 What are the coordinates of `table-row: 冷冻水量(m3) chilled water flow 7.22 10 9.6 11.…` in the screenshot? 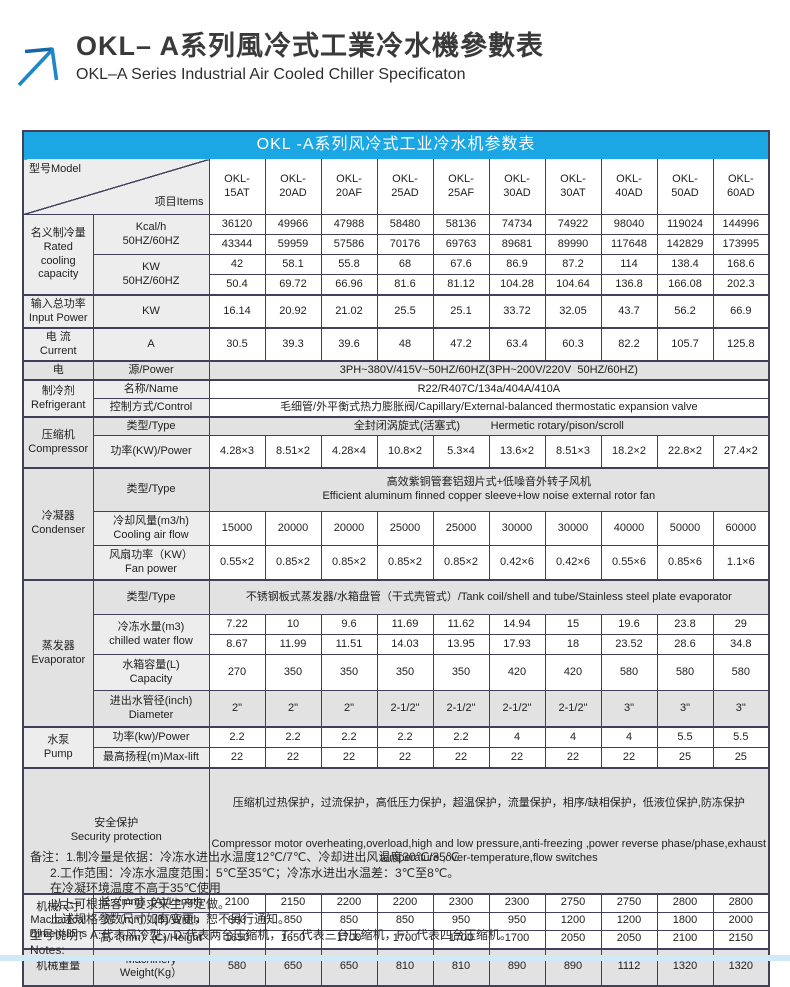 It's located at (396, 634).